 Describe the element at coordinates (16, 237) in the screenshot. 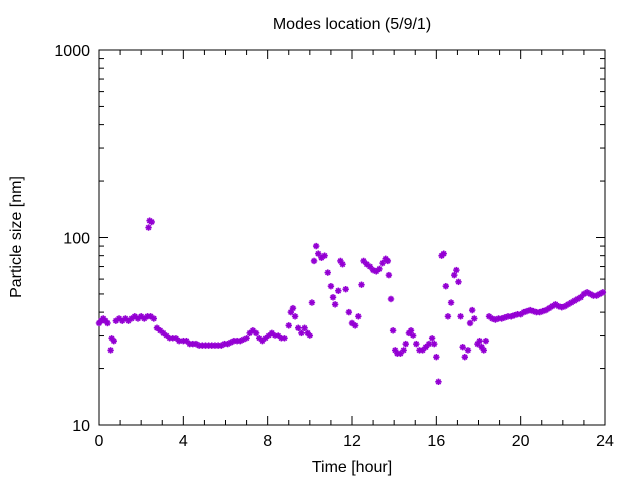

I see `y-axis-label: Particle size [nm]` at that location.